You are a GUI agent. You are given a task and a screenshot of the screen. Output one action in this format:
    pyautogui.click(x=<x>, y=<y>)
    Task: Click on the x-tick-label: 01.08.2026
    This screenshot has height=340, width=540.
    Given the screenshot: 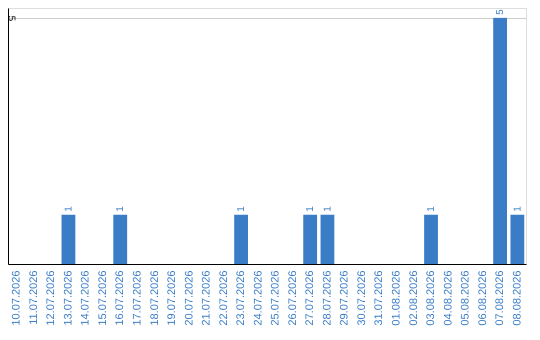 What is the action you would take?
    pyautogui.click(x=396, y=298)
    